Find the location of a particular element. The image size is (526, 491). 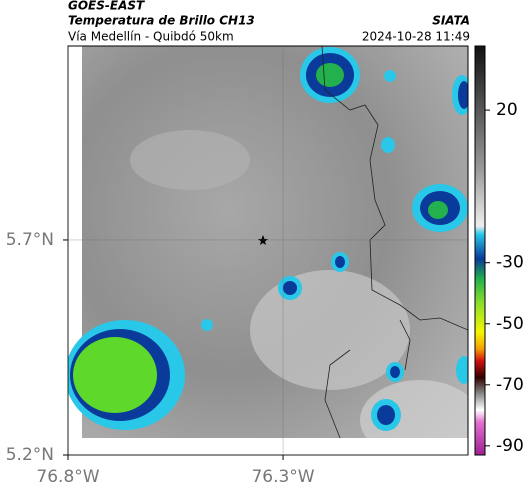

colorbar is located at coordinates (480, 250).